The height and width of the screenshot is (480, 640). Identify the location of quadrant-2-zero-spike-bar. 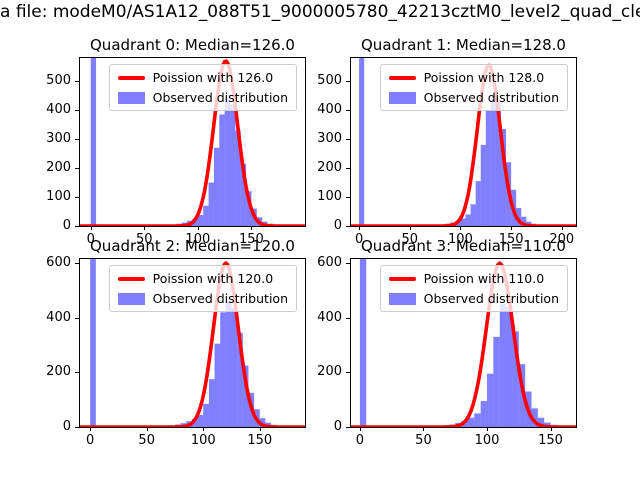
(93, 343).